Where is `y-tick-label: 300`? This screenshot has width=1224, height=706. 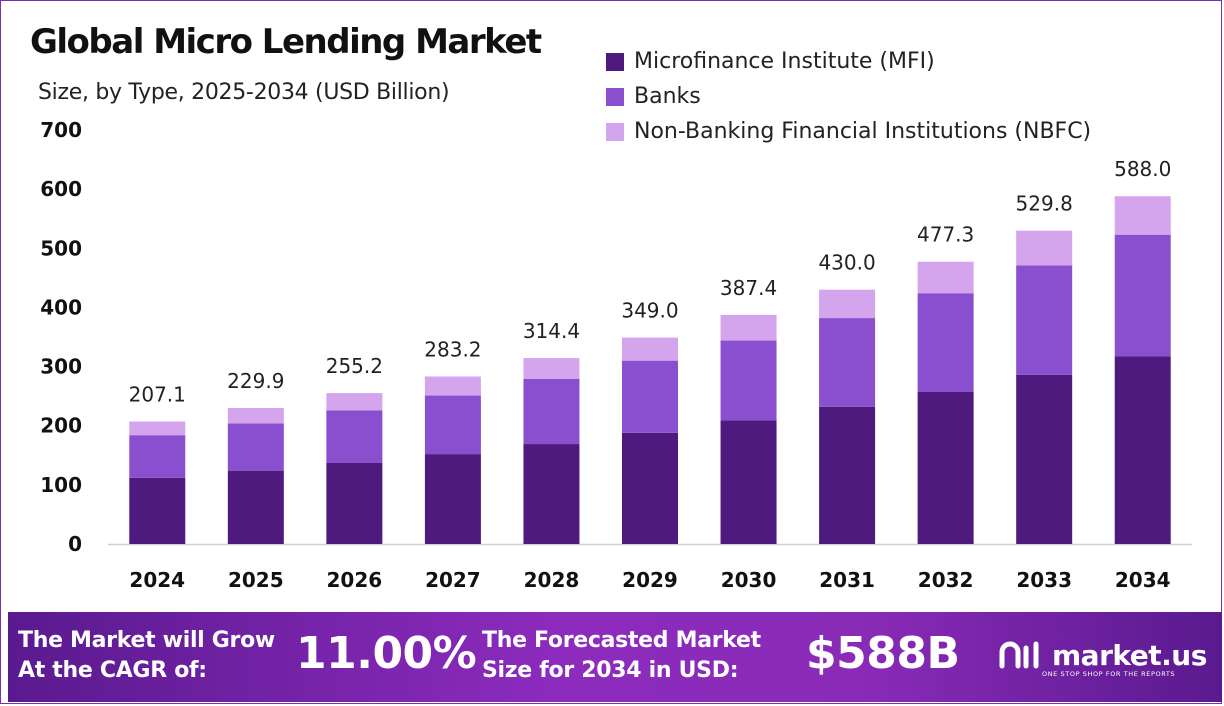
y-tick-label: 300 is located at coordinates (61, 367).